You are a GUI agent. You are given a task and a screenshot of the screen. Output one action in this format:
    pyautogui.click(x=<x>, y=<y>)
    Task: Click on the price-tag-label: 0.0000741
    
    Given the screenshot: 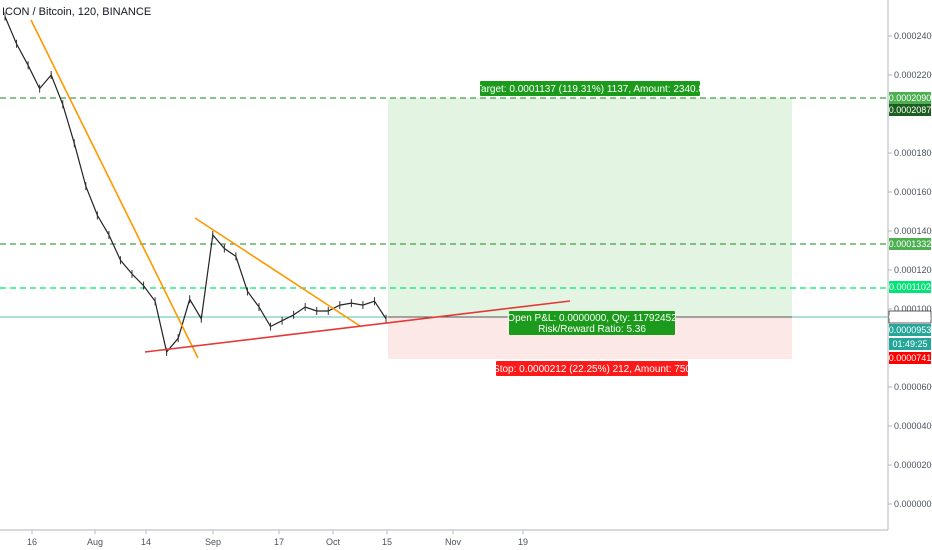 What is the action you would take?
    pyautogui.click(x=910, y=358)
    